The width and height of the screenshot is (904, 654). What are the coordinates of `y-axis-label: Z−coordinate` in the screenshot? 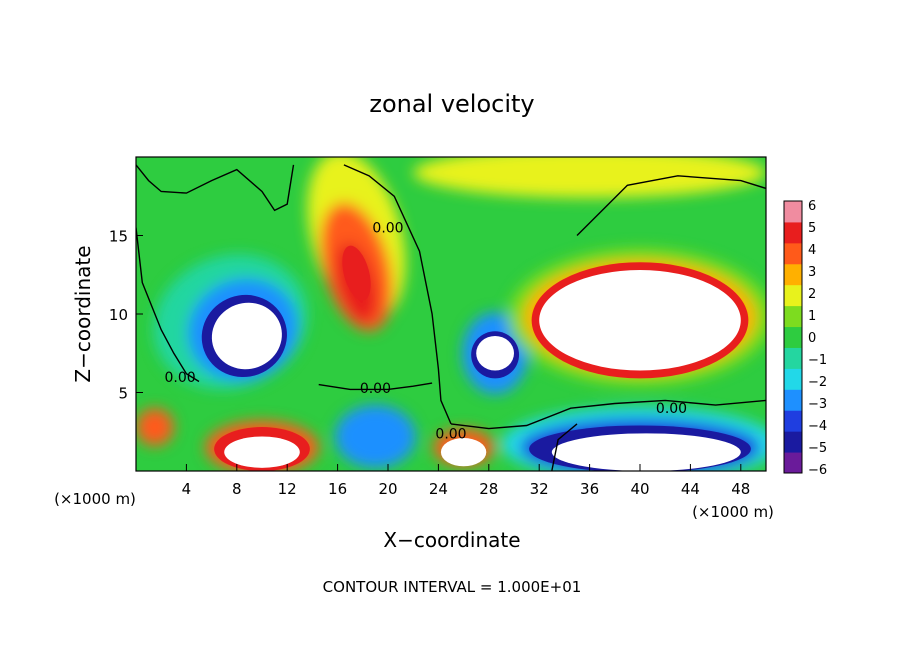 It's located at (83, 313).